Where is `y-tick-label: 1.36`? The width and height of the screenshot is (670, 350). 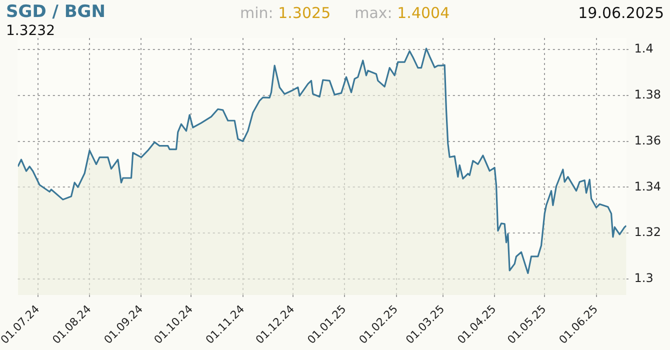
y-tick-label: 1.36 is located at coordinates (647, 140).